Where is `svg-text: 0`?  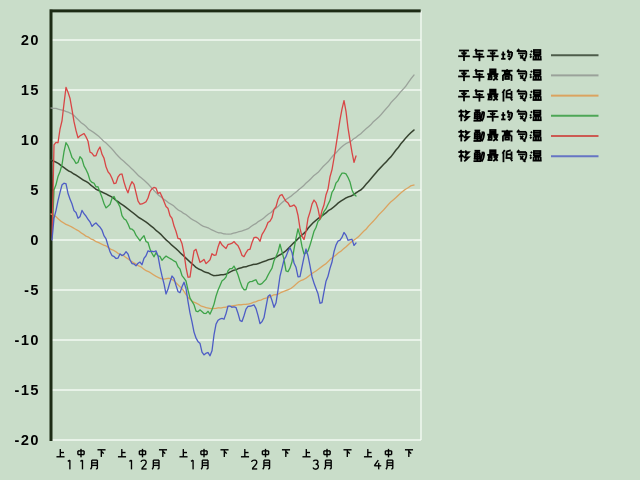 svg-text: 0 is located at coordinates (35, 241).